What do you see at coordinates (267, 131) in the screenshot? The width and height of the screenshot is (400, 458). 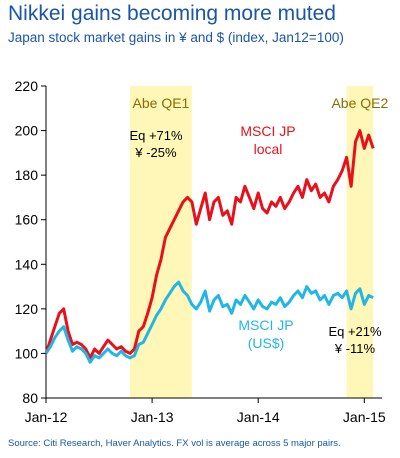 I see `series-label-1: MSCI JP` at bounding box center [267, 131].